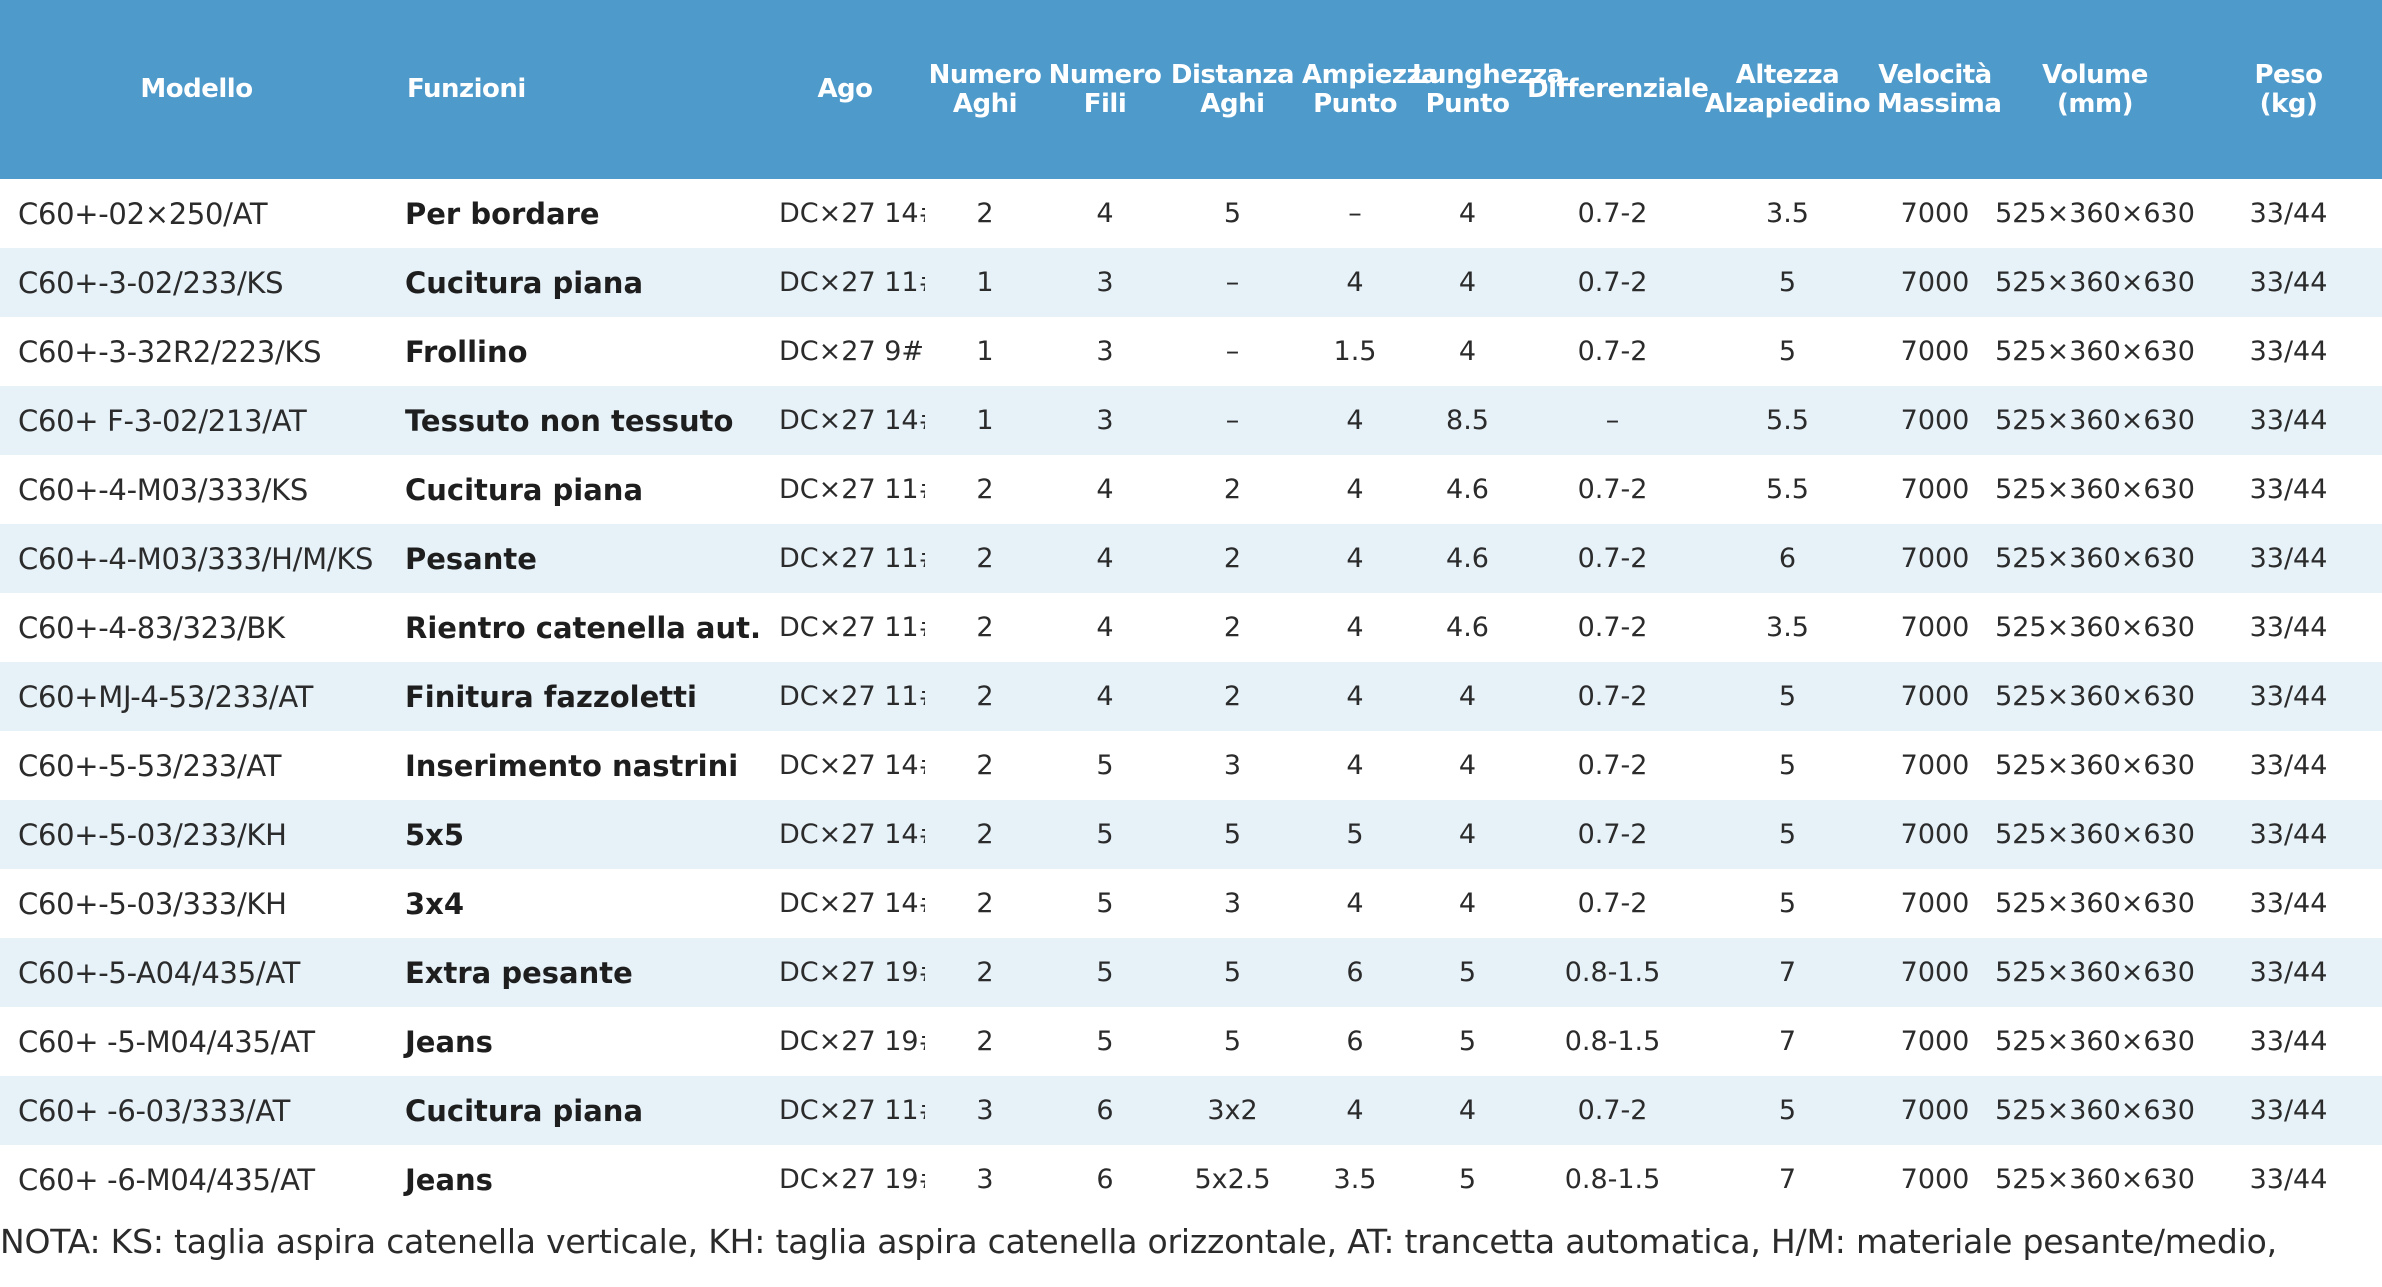 Image resolution: width=2382 pixels, height=1287 pixels. What do you see at coordinates (1612, 972) in the screenshot?
I see `cell-differenziale: 0.8-1.5` at bounding box center [1612, 972].